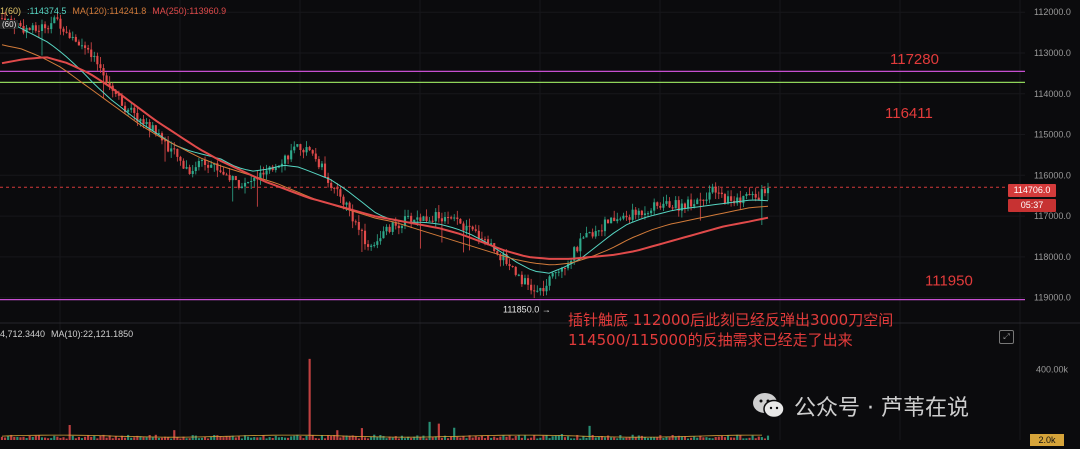 The width and height of the screenshot is (1080, 449). What do you see at coordinates (1047, 440) in the screenshot?
I see `current-volume-tag: 2.0k` at bounding box center [1047, 440].